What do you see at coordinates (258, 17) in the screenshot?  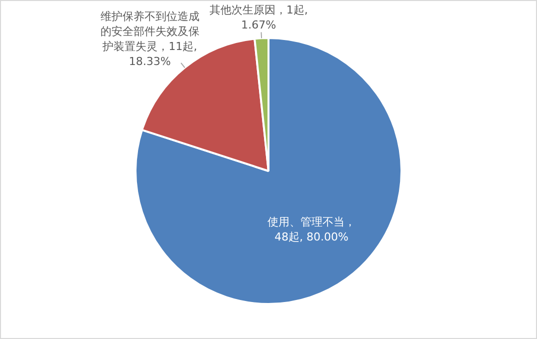 I see `slice-label: 其他次生原因，1起, 1.67%` at bounding box center [258, 17].